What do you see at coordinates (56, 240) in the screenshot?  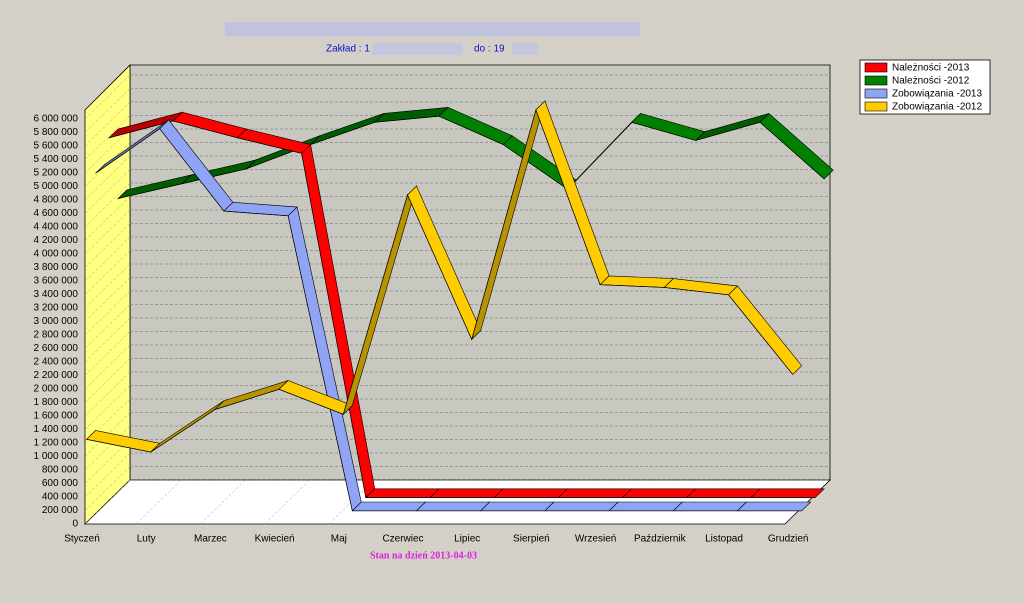 I see `y-tick-label: 4 200 000` at bounding box center [56, 240].